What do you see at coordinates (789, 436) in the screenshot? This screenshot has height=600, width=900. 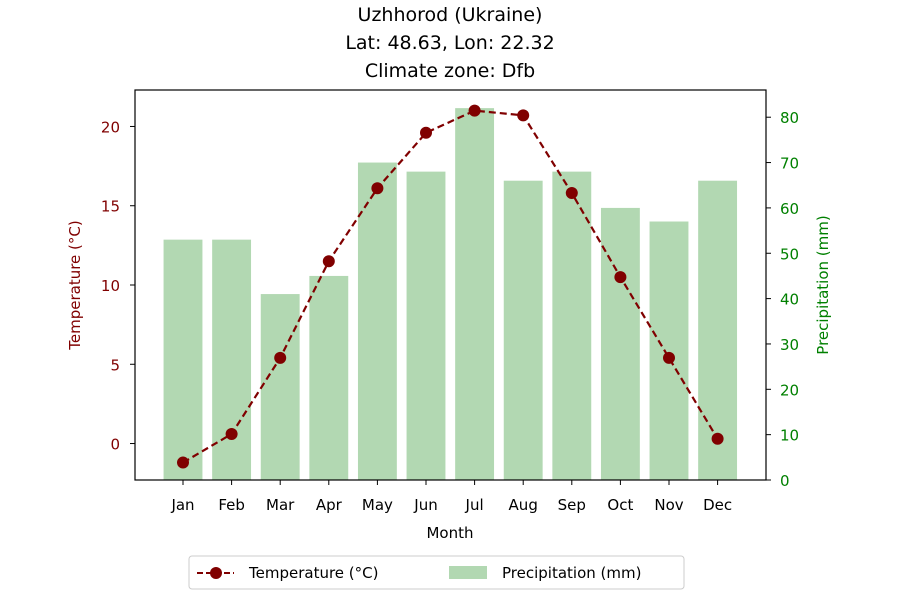 I see `right-tick-label: 10` at bounding box center [789, 436].